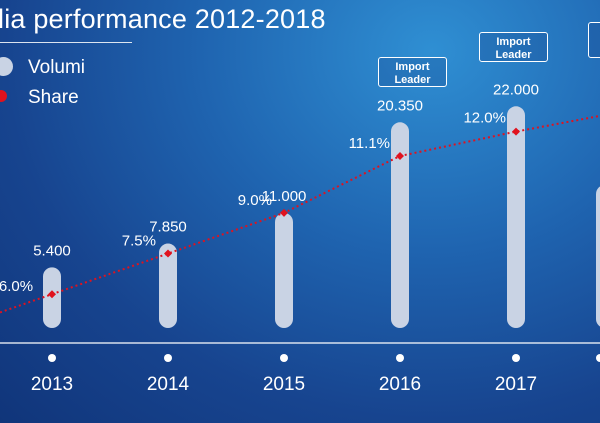  I want to click on bar-value-label-2014: 7.850, so click(168, 227).